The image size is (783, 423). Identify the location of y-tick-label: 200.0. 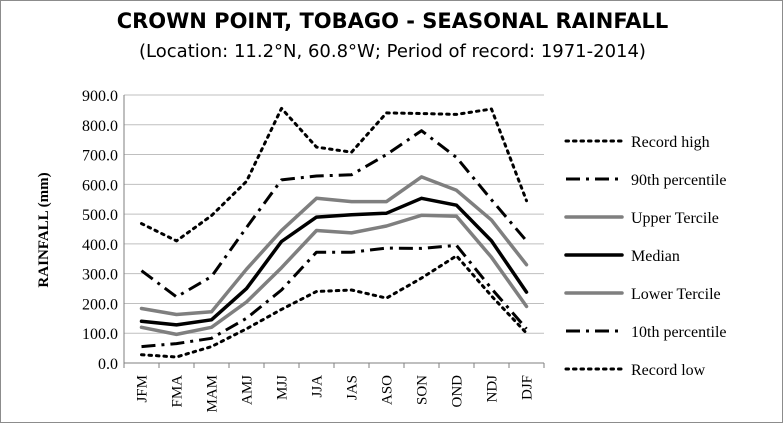
(100, 304).